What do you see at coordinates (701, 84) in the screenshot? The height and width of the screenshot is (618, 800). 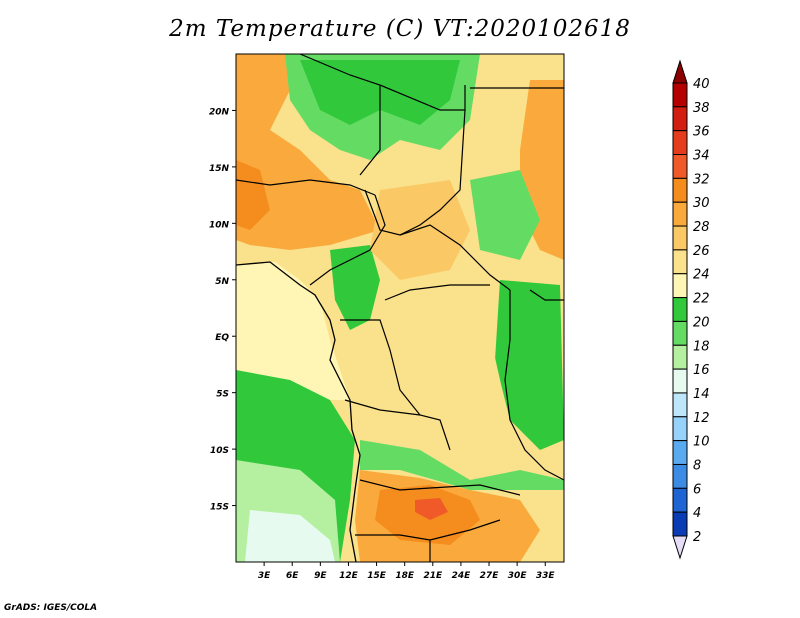 I see `colorbar-label: 40` at bounding box center [701, 84].